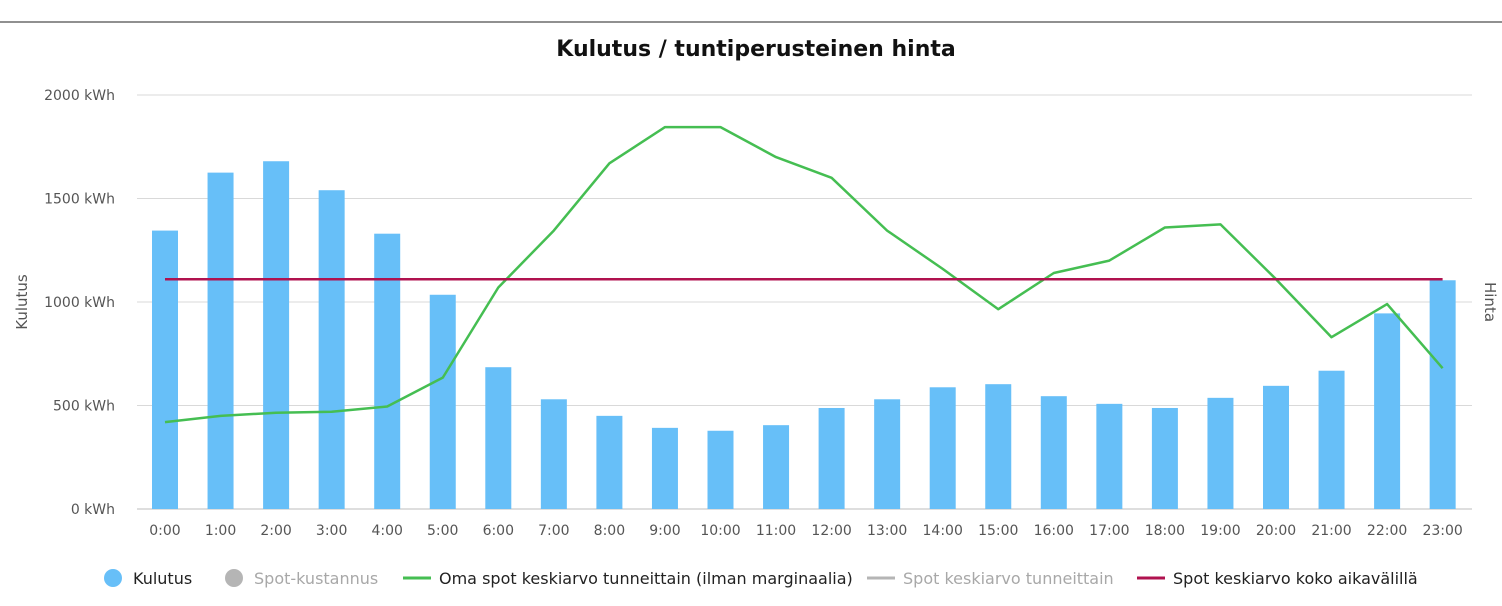 Image resolution: width=1502 pixels, height=606 pixels. I want to click on x-tick-label: 15:00, so click(998, 531).